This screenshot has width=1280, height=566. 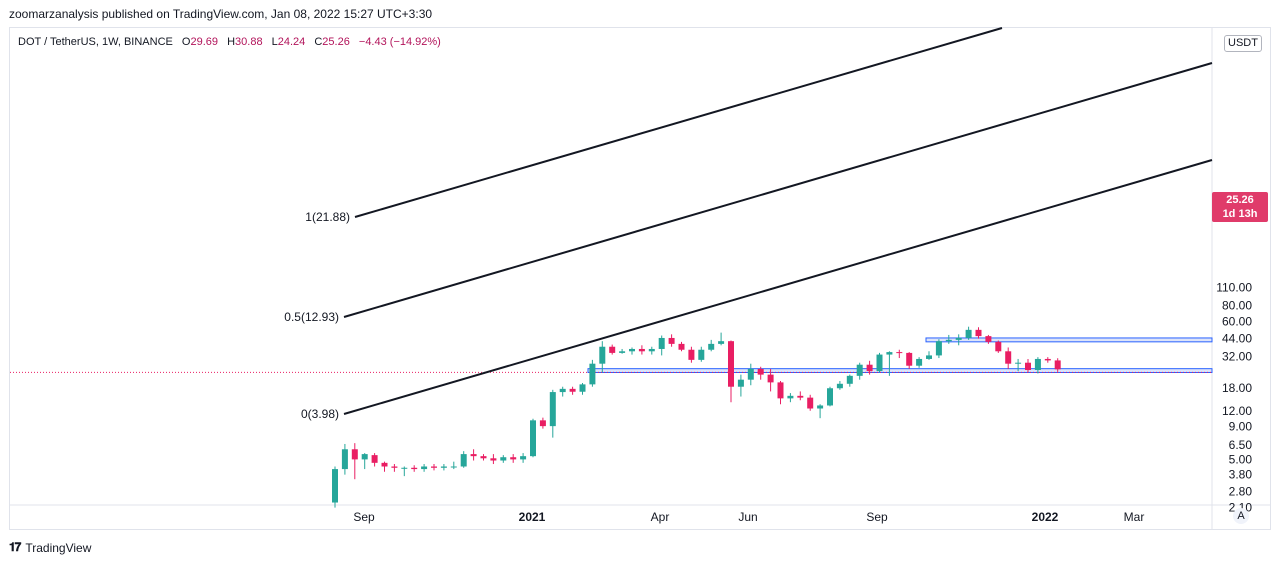 I want to click on time-tick-label: Mar, so click(x=1134, y=517).